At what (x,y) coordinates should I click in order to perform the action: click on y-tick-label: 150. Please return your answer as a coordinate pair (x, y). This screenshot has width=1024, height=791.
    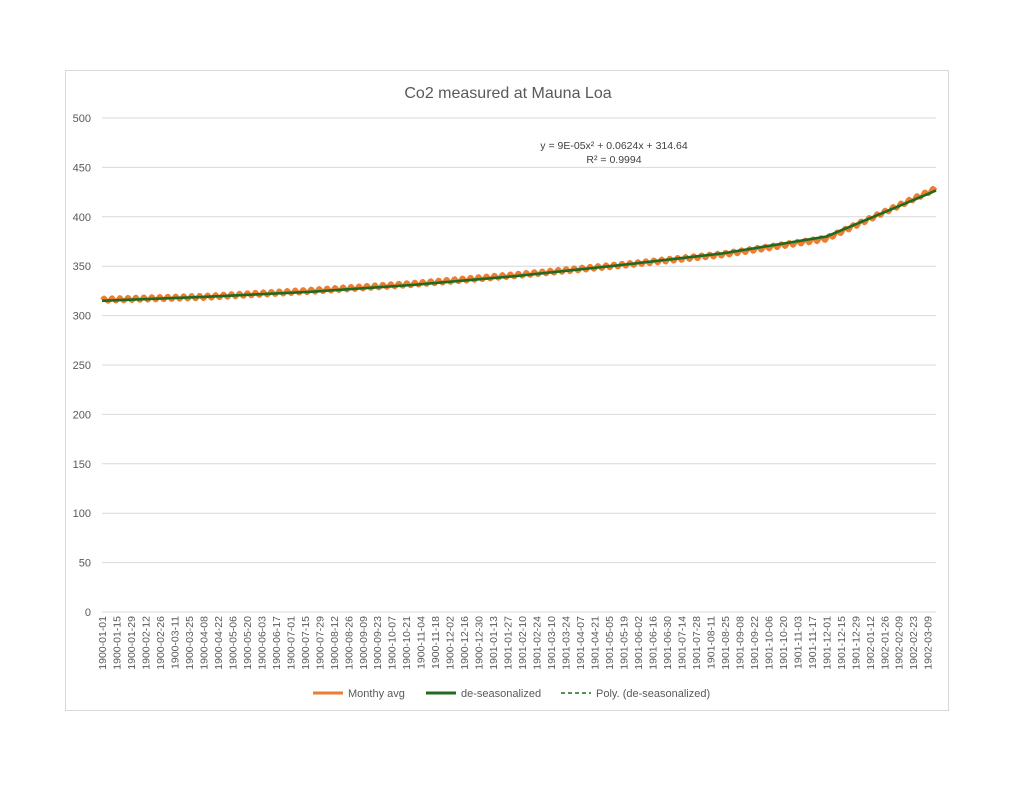
    Looking at the image, I should click on (82, 465).